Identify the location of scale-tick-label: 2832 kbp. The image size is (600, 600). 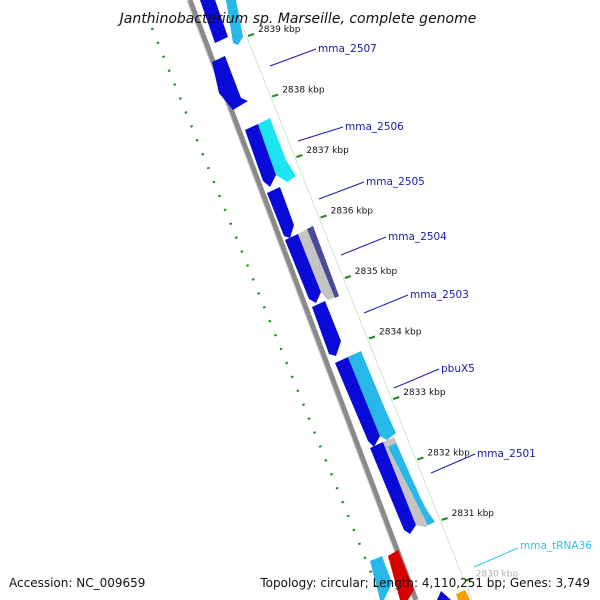
(448, 454).